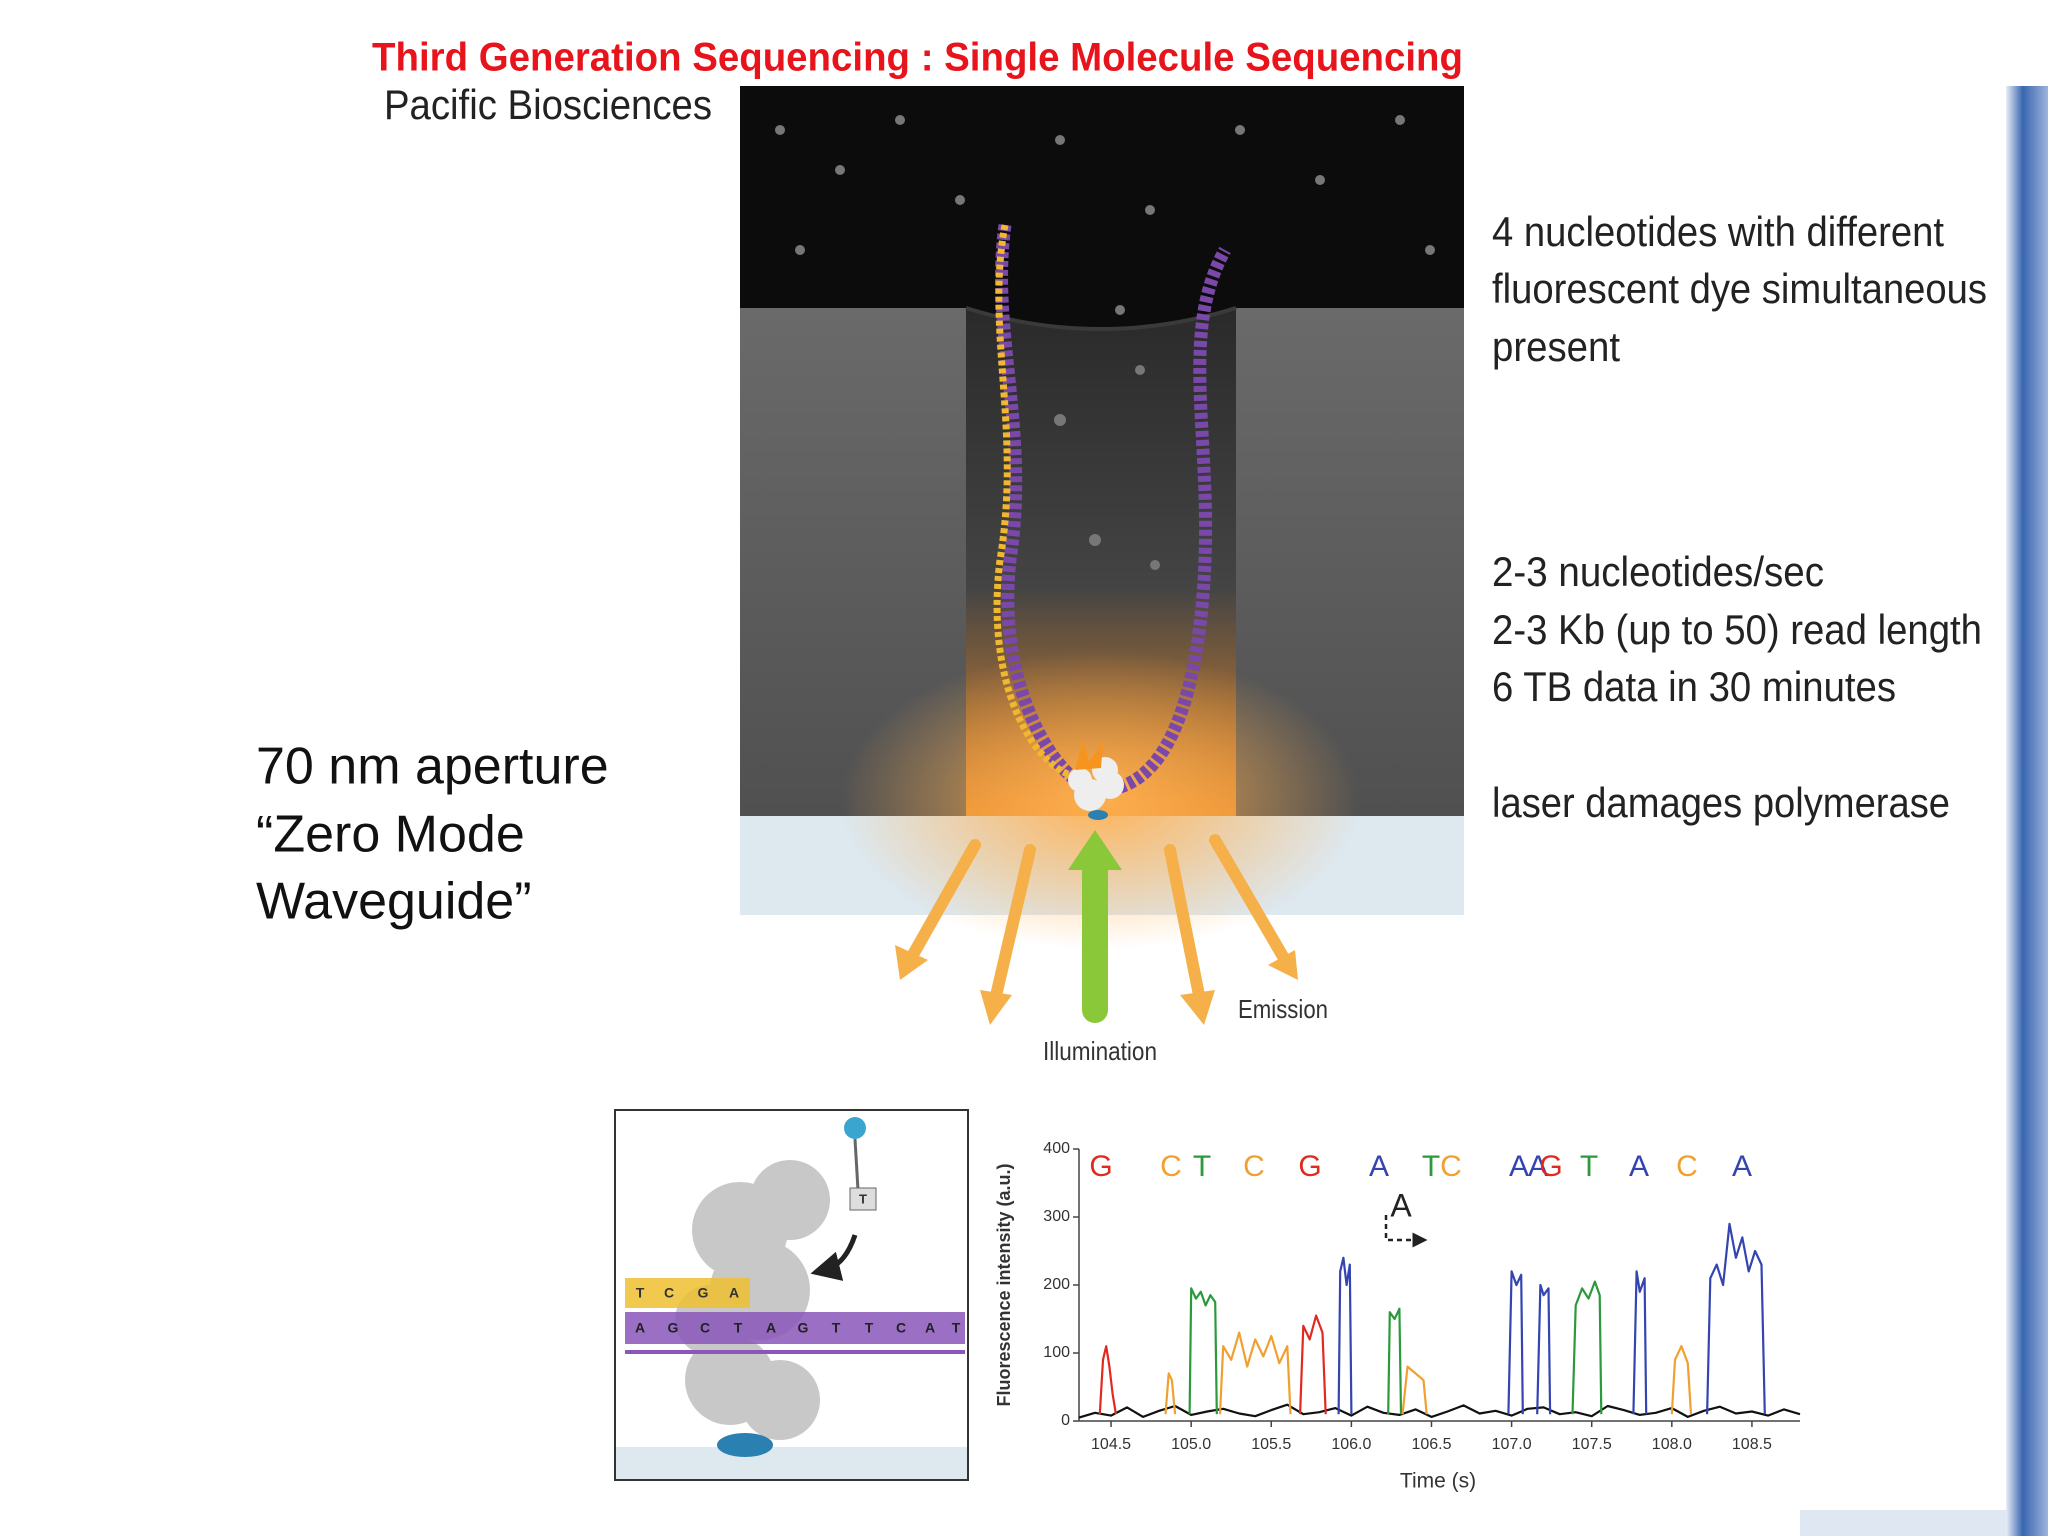 The image size is (2048, 1536). What do you see at coordinates (1401, 1205) in the screenshot?
I see `annotation: A` at bounding box center [1401, 1205].